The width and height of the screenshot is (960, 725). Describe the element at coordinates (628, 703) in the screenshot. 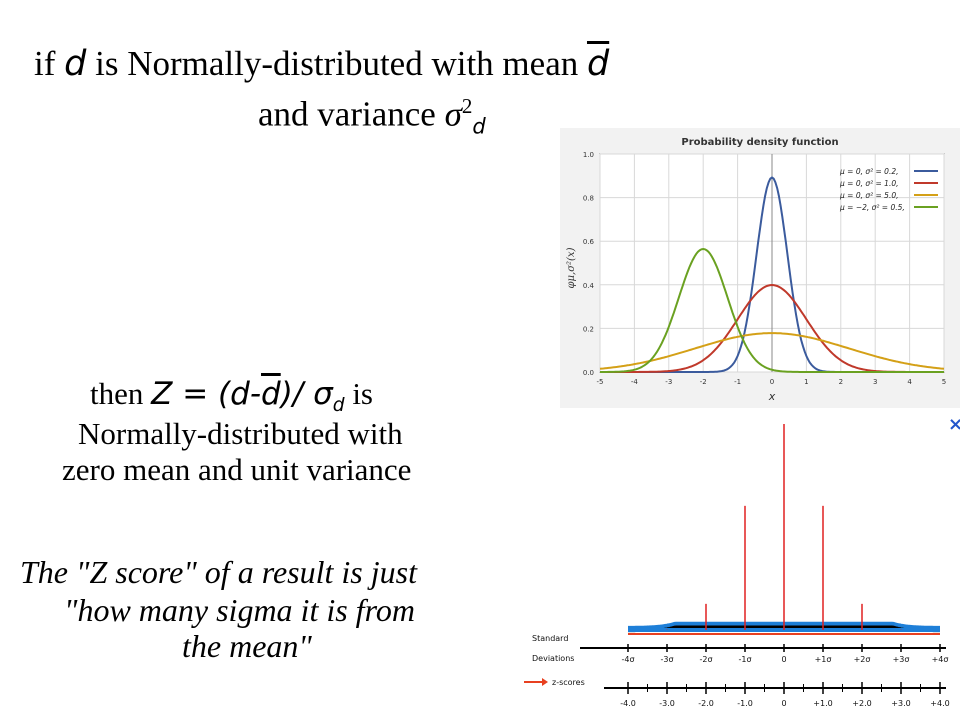

I see `zscore-tick-label: -4.0` at that location.